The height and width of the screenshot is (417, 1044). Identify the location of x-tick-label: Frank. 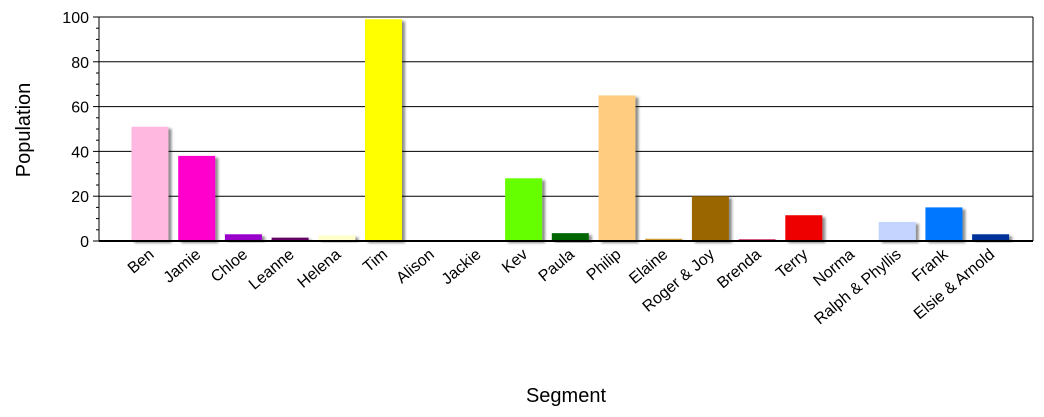
(930, 265).